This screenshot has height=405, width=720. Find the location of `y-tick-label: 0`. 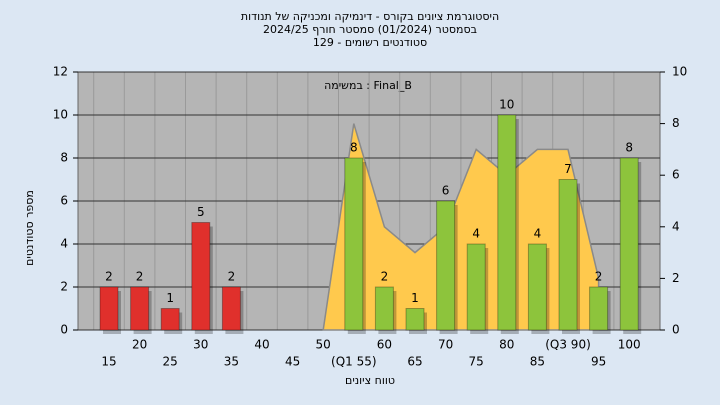

y-tick-label: 0 is located at coordinates (64, 330).